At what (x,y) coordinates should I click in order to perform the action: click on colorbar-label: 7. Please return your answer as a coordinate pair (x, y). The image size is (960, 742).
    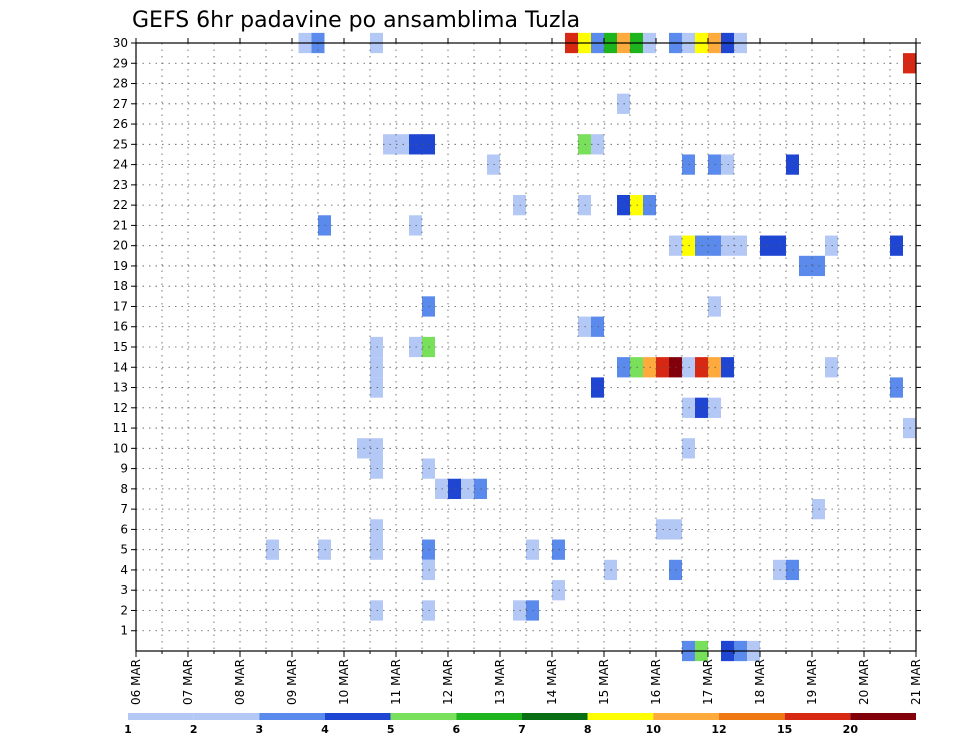
    Looking at the image, I should click on (522, 729).